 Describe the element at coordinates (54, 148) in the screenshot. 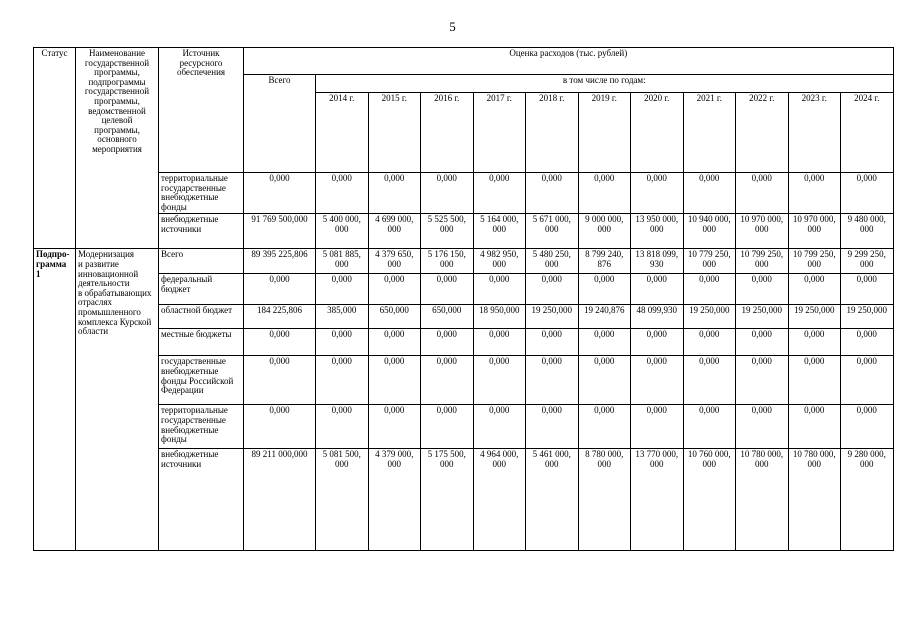

I see `header-status: Статус` at that location.